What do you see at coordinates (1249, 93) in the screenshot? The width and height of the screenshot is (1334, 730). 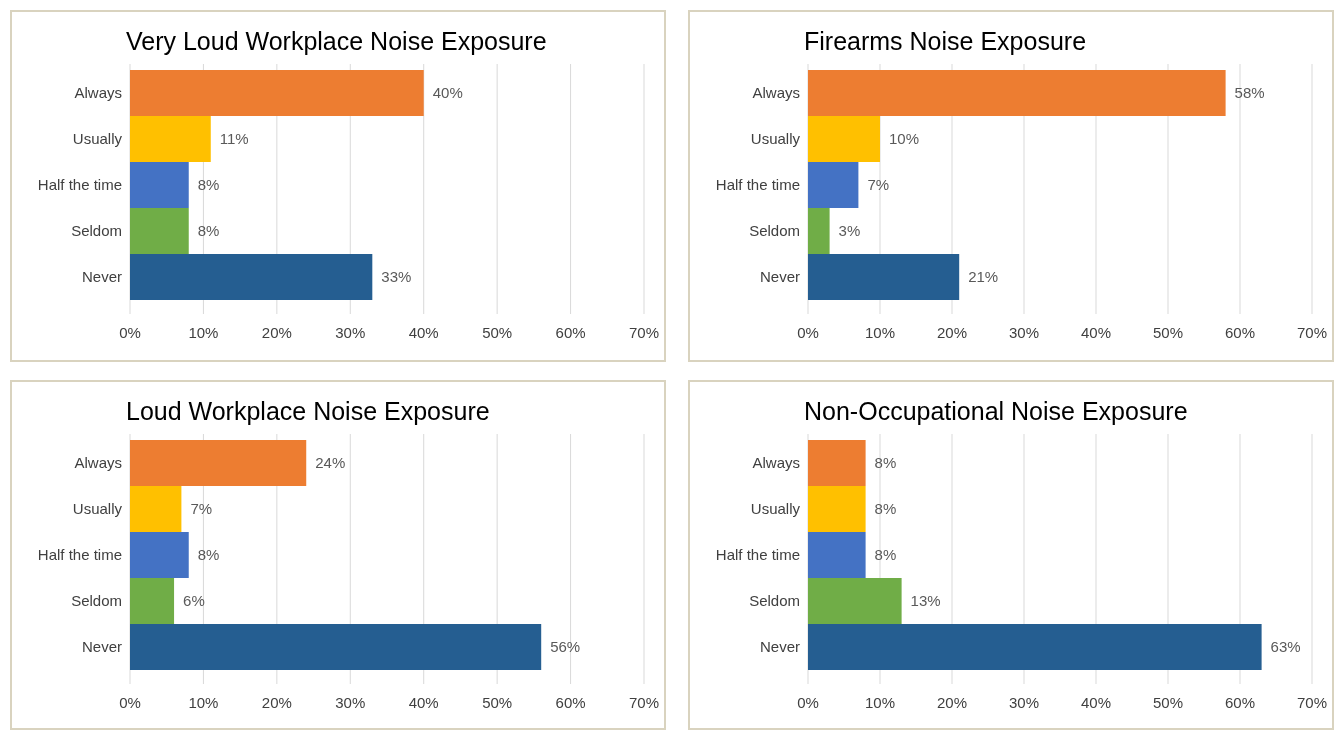 I see `data-label: 58%` at bounding box center [1249, 93].